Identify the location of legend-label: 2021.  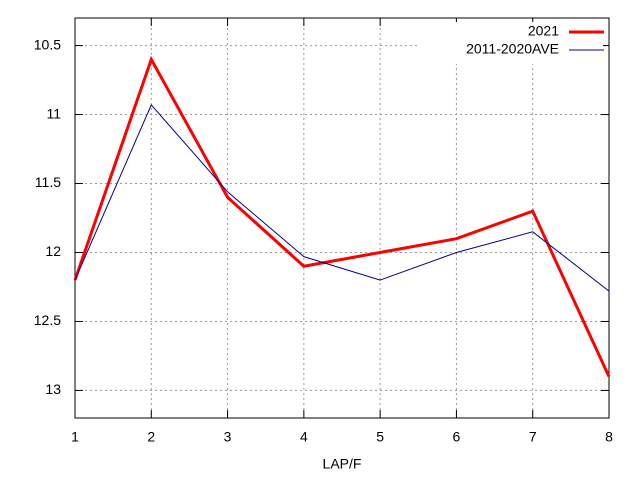
(543, 31).